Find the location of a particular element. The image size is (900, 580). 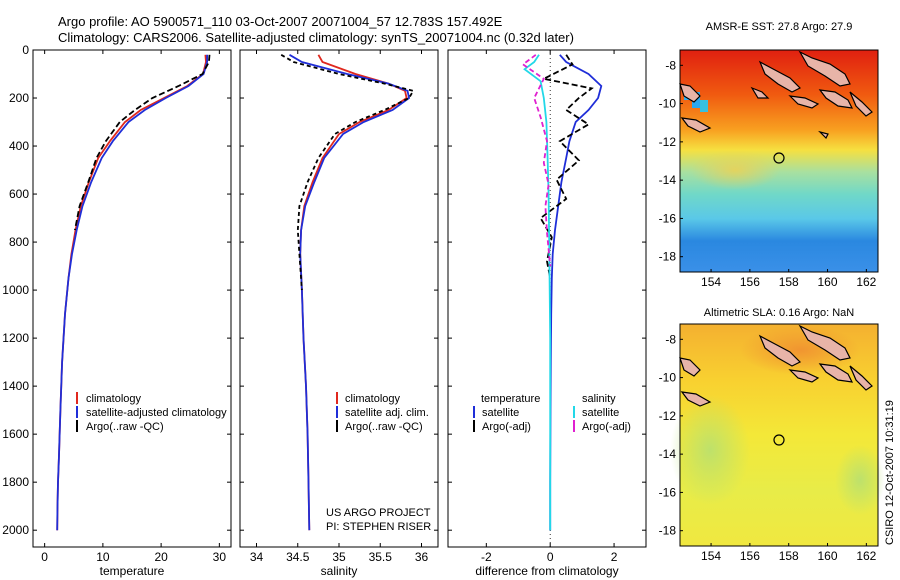

y-tick-label: 400 is located at coordinates (19, 146).